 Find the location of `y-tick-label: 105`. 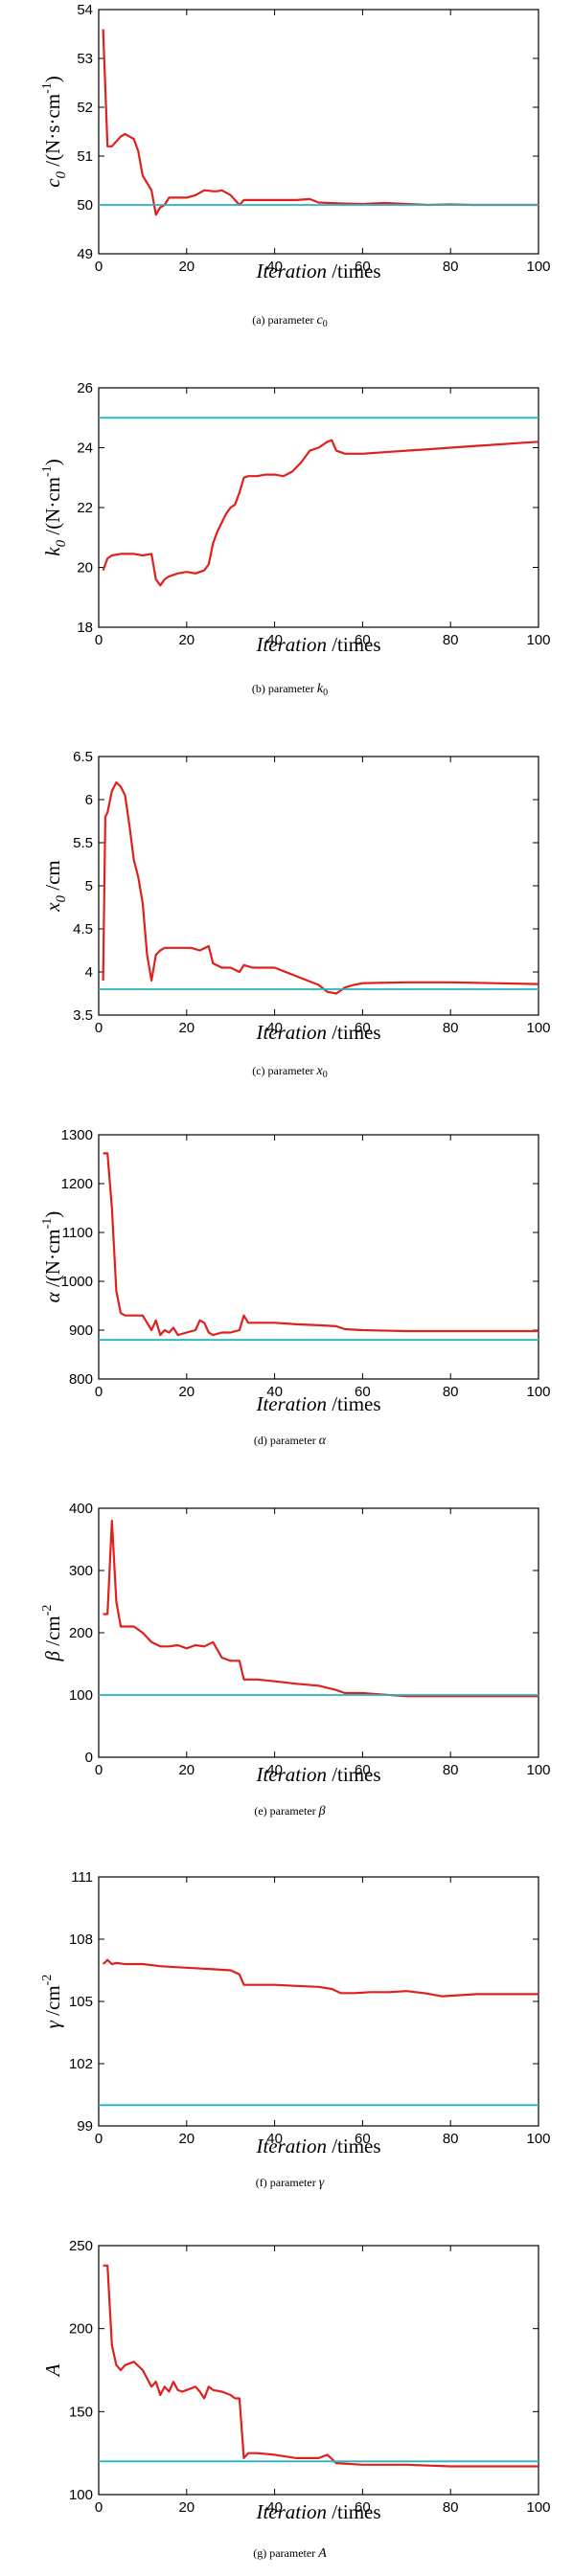

y-tick-label: 105 is located at coordinates (81, 2002).